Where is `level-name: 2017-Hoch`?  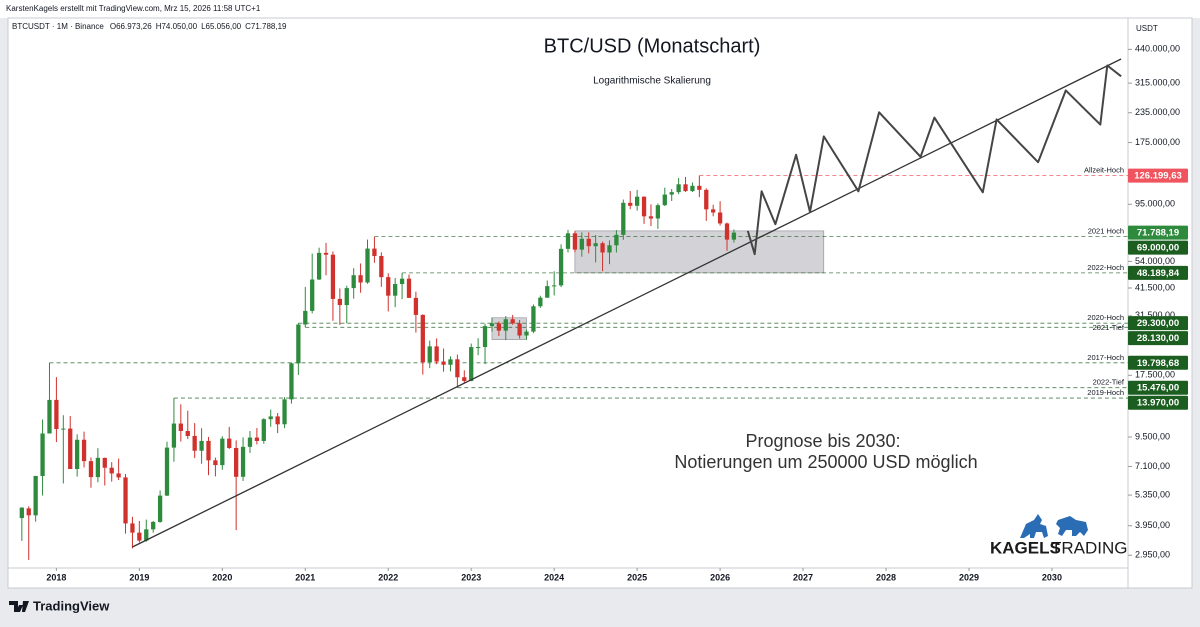
level-name: 2017-Hoch is located at coordinates (1105, 357).